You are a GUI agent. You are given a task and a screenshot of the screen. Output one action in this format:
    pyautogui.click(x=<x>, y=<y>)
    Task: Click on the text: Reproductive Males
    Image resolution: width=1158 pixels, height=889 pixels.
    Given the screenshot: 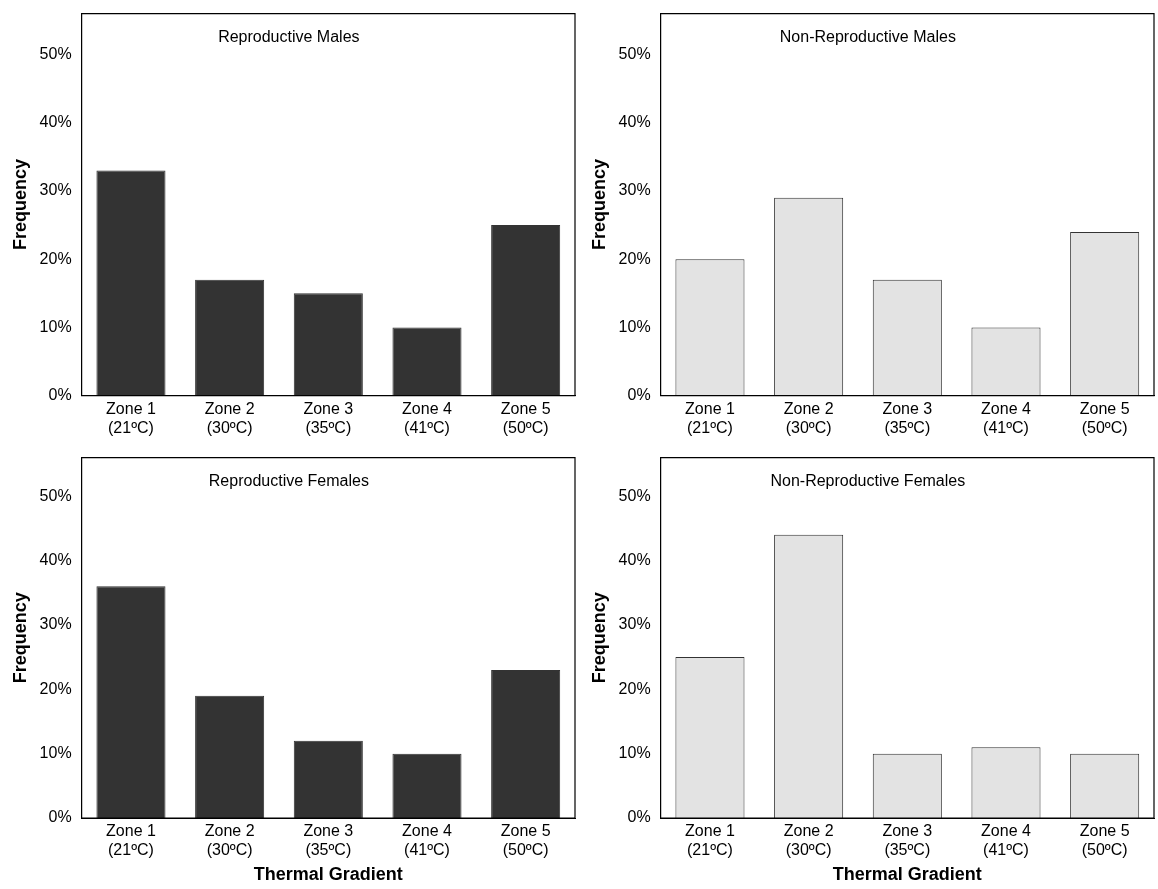 What is the action you would take?
    pyautogui.click(x=289, y=37)
    